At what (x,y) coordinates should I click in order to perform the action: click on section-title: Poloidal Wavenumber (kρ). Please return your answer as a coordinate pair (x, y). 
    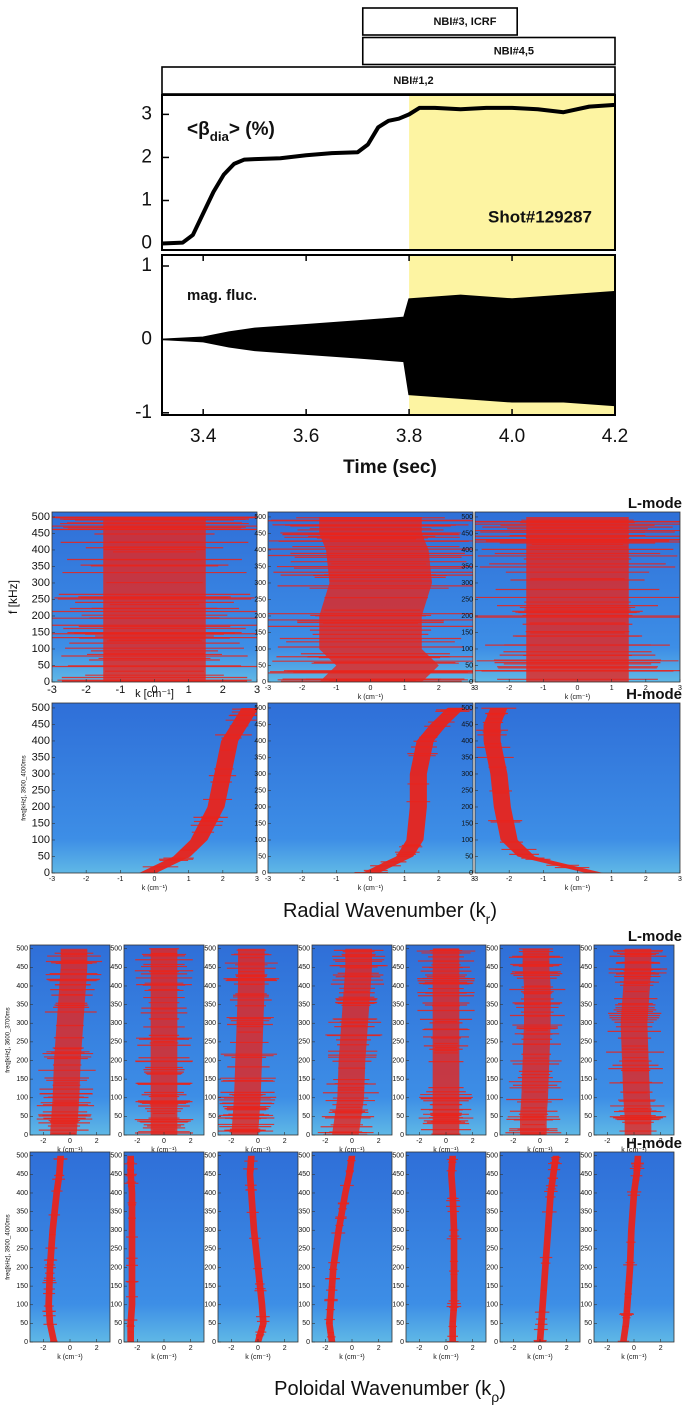
    Looking at the image, I should click on (390, 1391).